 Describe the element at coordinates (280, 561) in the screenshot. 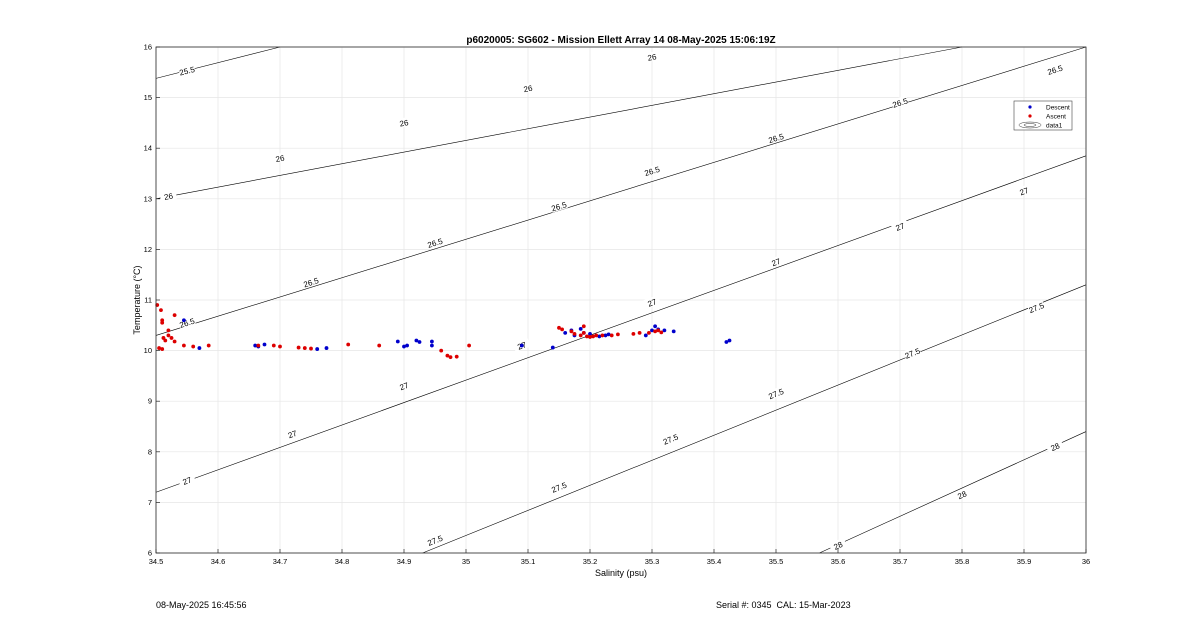

I see `x-tick-label: 34.7` at that location.